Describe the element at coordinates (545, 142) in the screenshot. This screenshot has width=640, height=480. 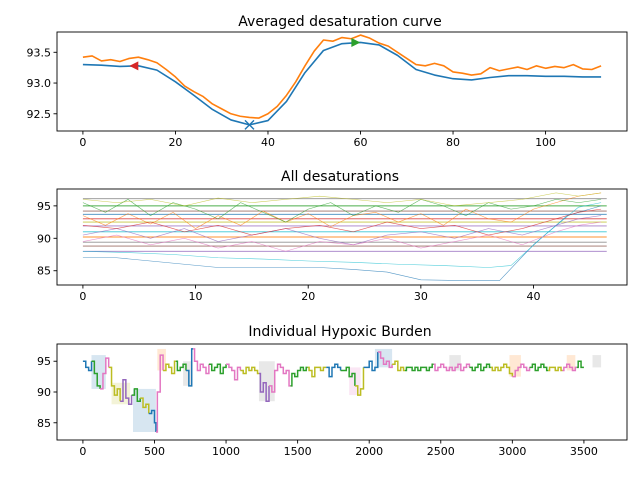
I see `x-tick-label: 100` at that location.